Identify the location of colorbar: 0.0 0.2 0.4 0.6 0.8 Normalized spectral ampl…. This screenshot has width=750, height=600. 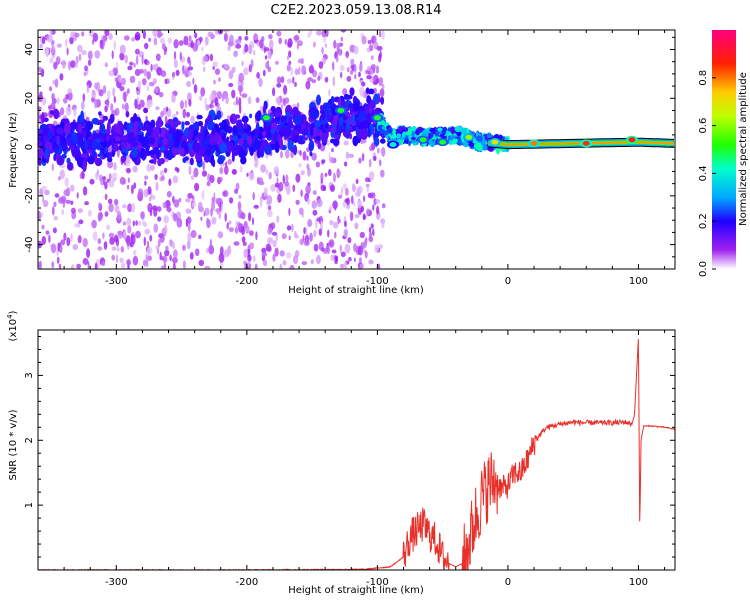
(723, 153).